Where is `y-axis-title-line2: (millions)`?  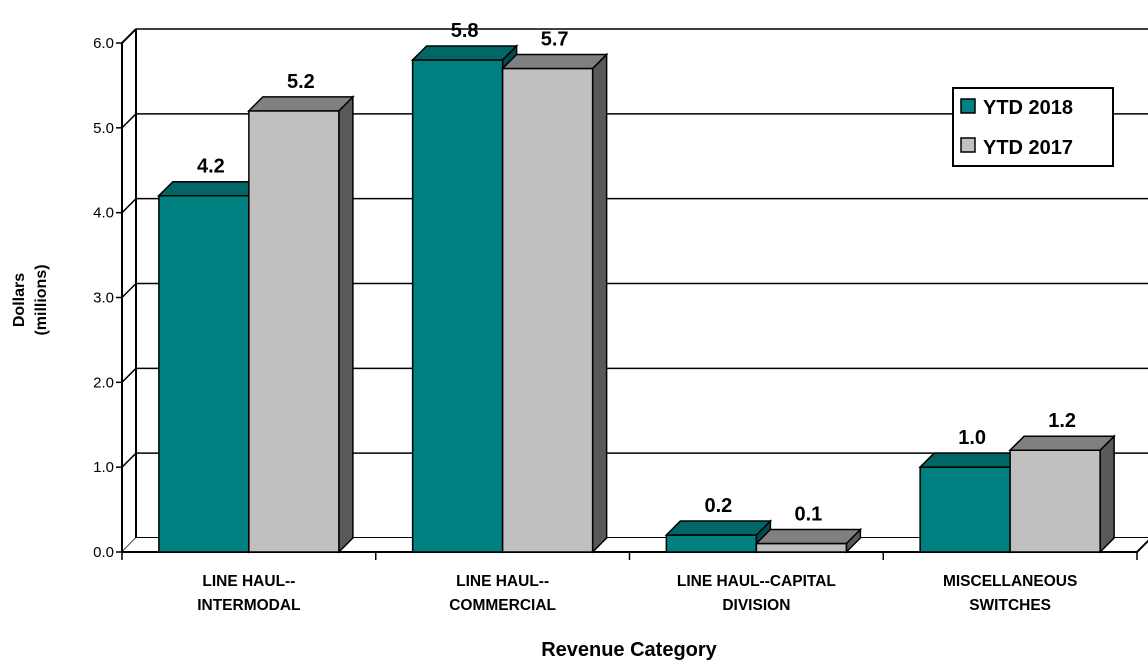 y-axis-title-line2: (millions) is located at coordinates (41, 299).